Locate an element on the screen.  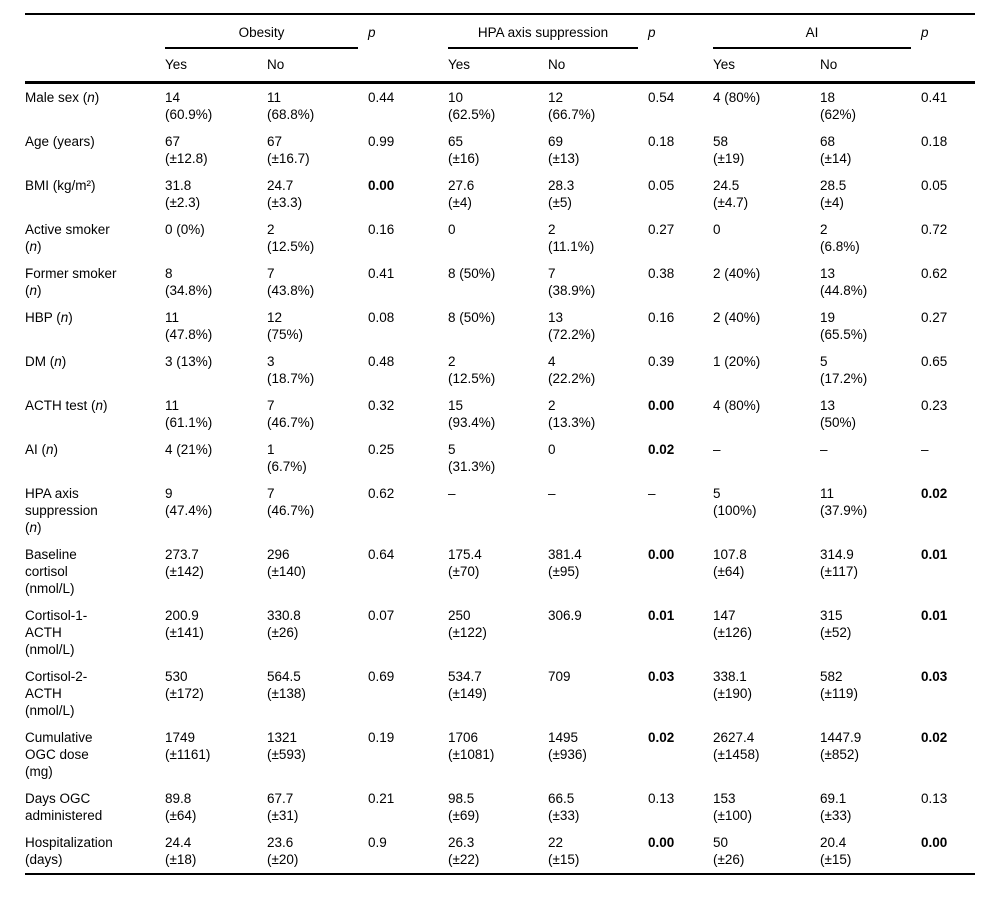
hpa-no-value: 0 is located at coordinates (552, 449).